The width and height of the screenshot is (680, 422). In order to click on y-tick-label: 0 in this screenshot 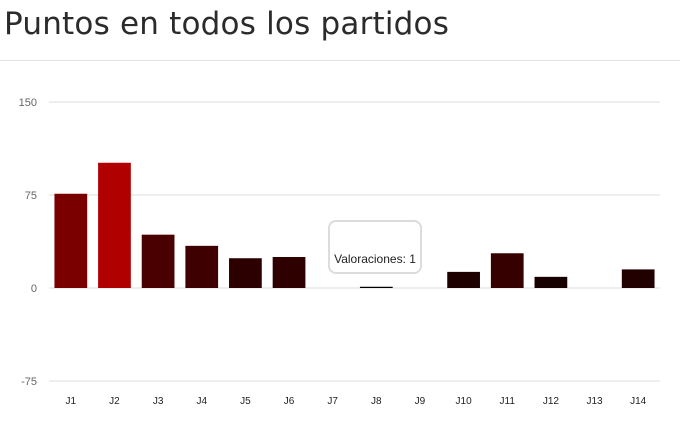, I will do `click(34, 289)`.